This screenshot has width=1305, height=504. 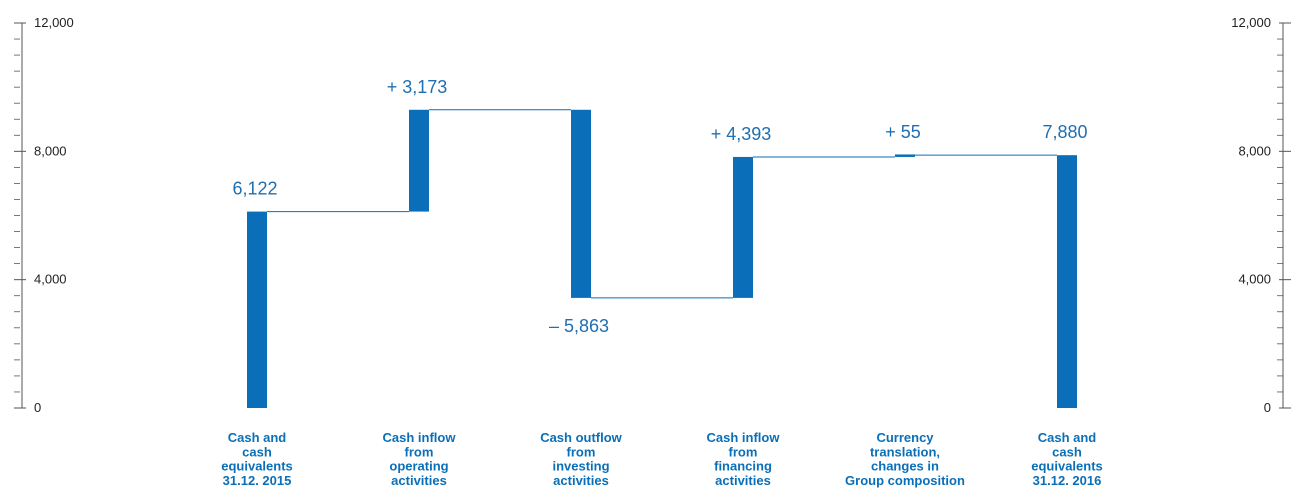 What do you see at coordinates (37, 407) in the screenshot?
I see `left-tick-label: 0` at bounding box center [37, 407].